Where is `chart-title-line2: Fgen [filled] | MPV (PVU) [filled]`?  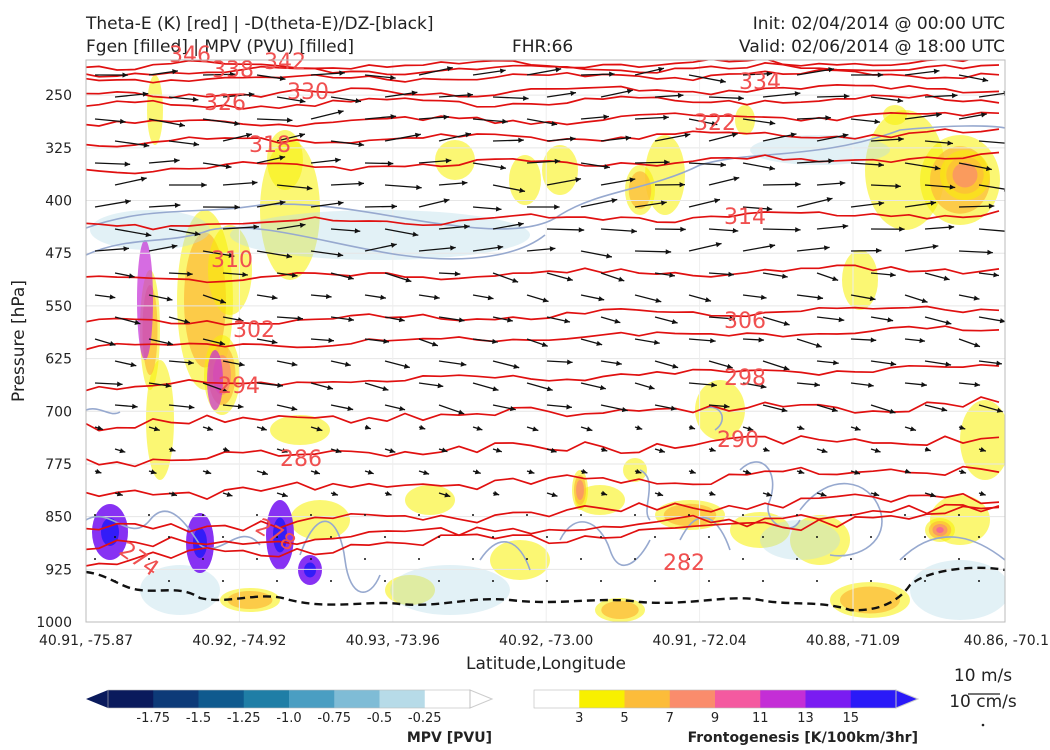 chart-title-line2: Fgen [filled] | MPV (PVU) [filled] is located at coordinates (220, 47).